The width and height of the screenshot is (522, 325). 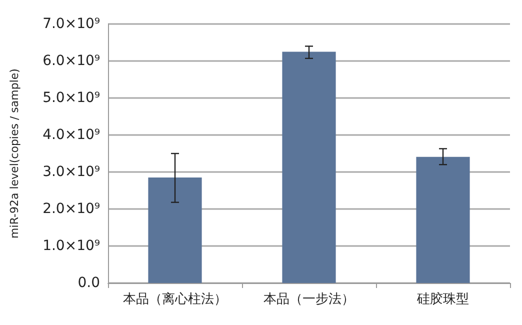 What do you see at coordinates (71, 24) in the screenshot?
I see `y-tick-label: 7.0×10⁹` at bounding box center [71, 24].